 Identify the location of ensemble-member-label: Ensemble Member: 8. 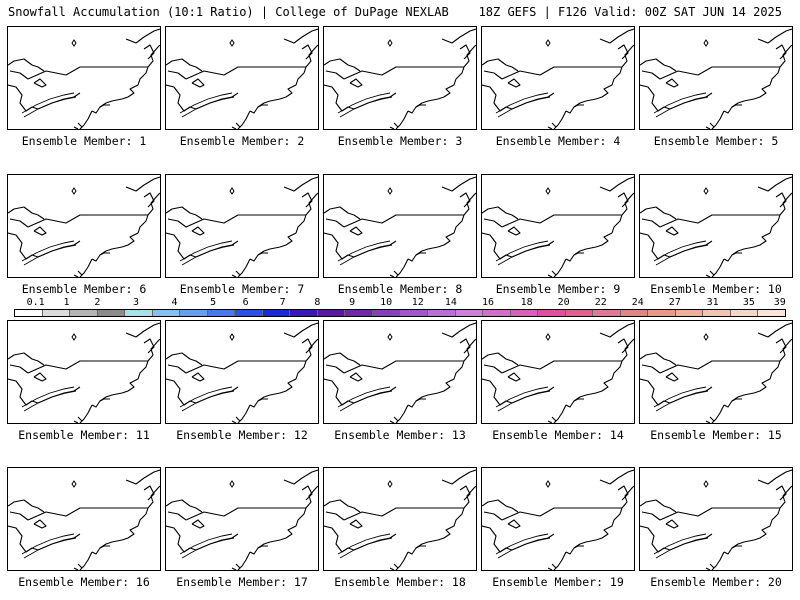
(400, 289).